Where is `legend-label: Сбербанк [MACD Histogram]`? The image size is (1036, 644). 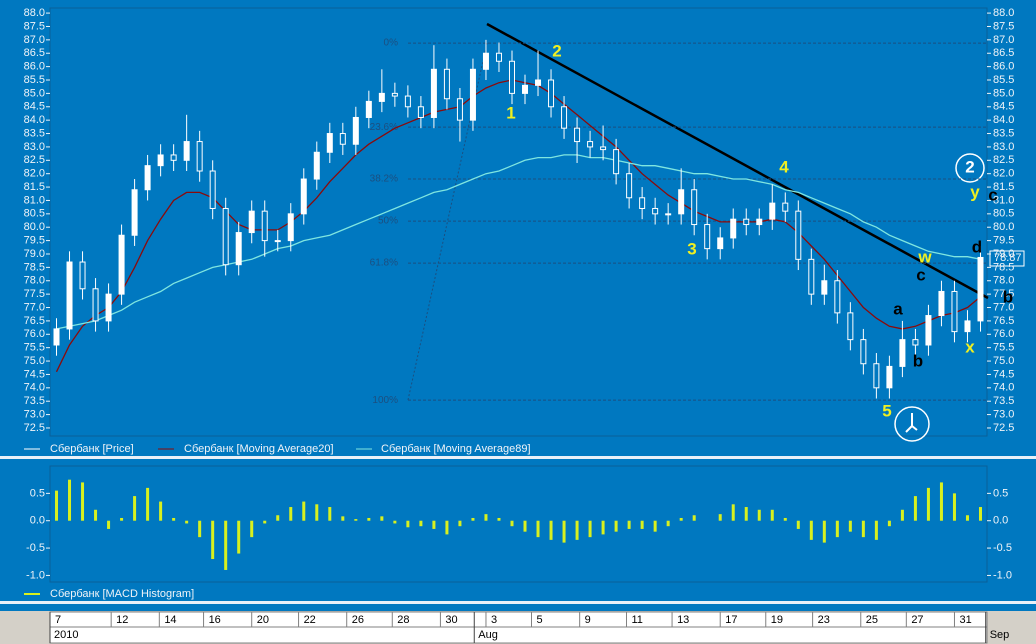 legend-label: Сбербанк [MACD Histogram] is located at coordinates (122, 594).